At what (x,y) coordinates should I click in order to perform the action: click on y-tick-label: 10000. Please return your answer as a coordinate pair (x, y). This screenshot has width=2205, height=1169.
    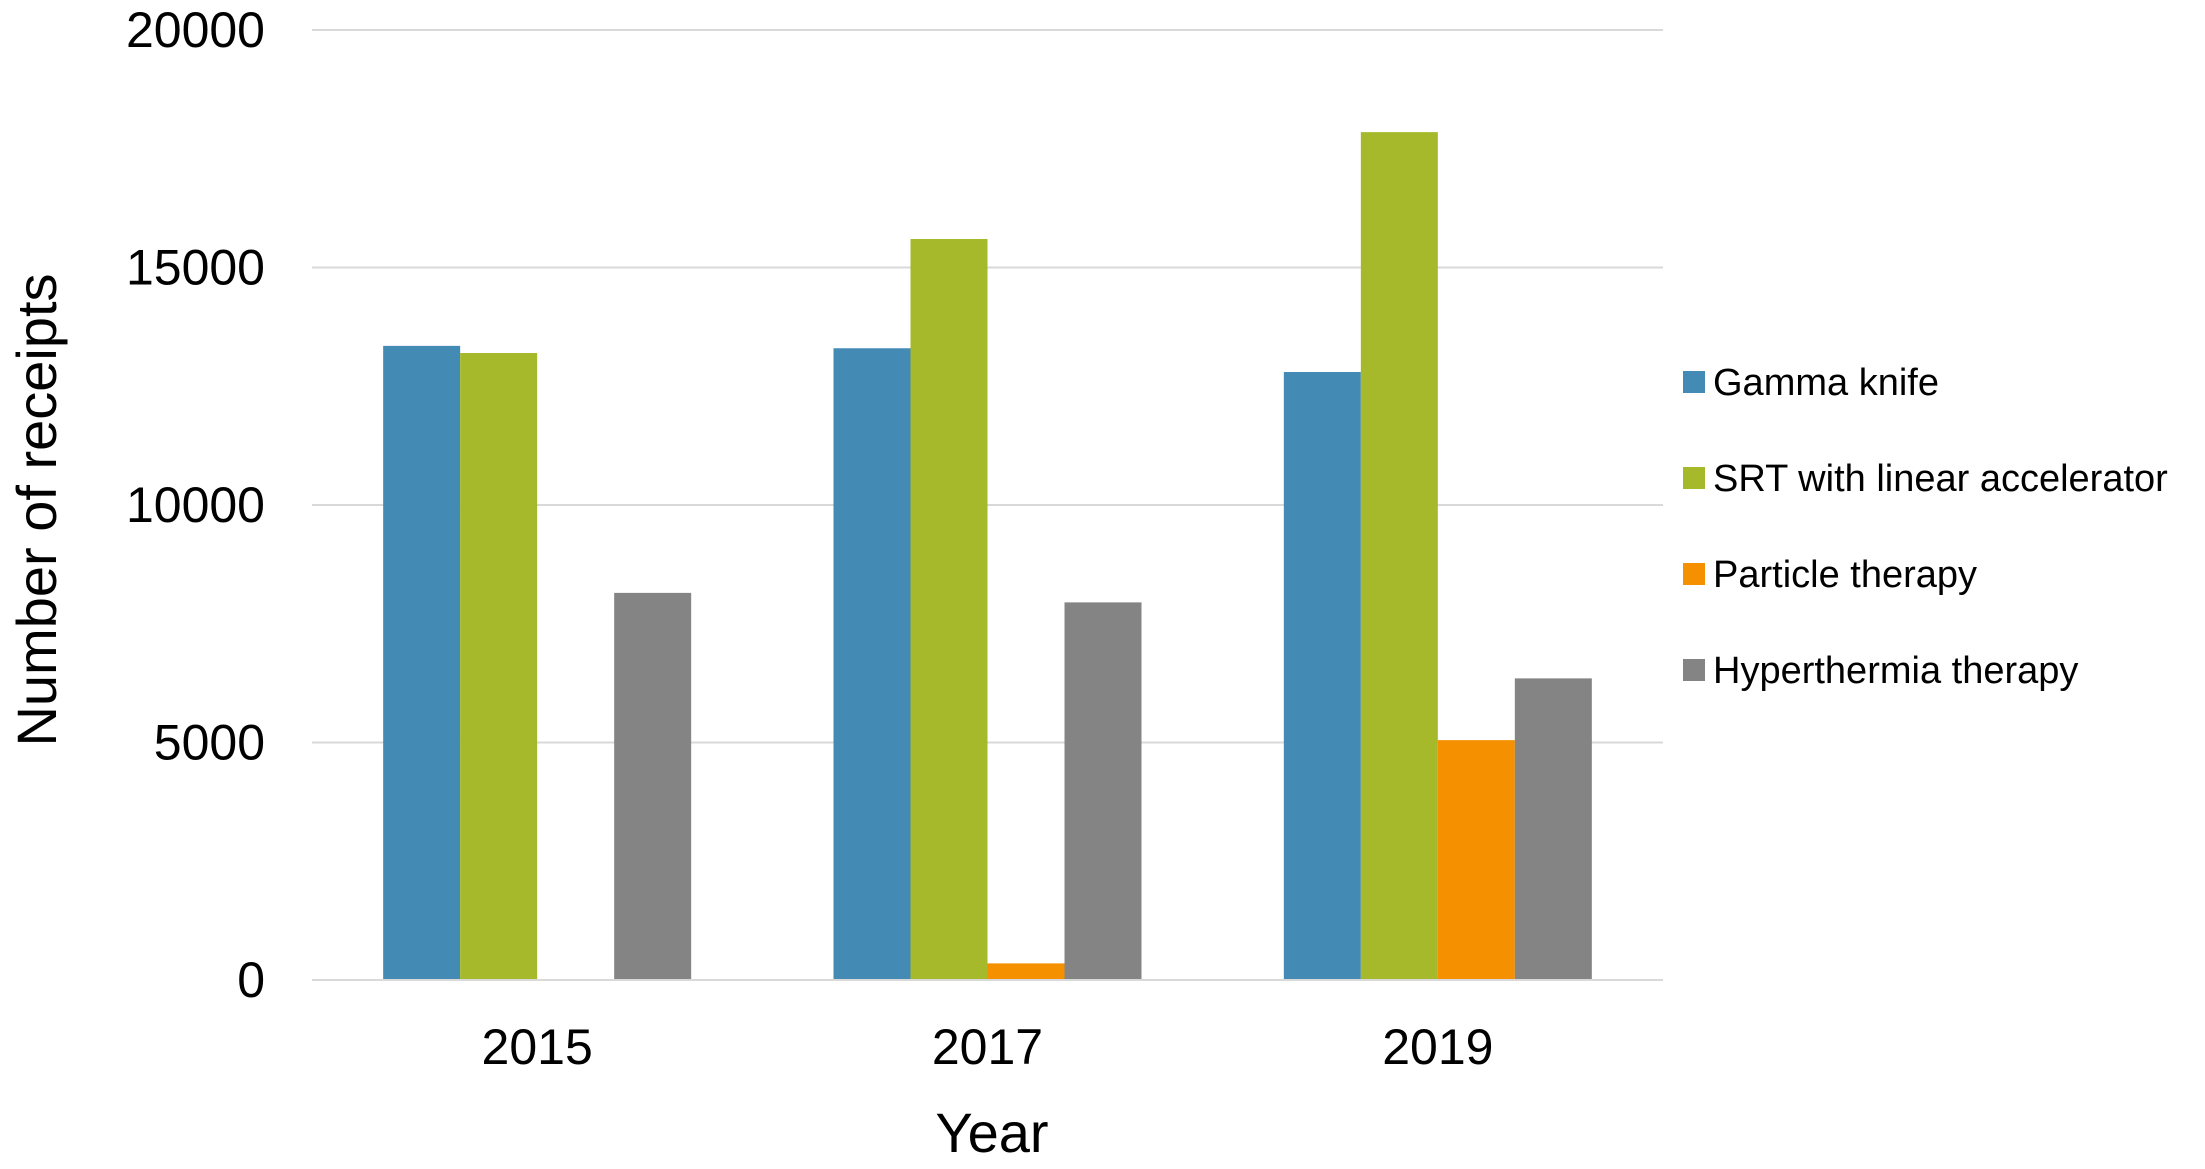
    Looking at the image, I should click on (195, 505).